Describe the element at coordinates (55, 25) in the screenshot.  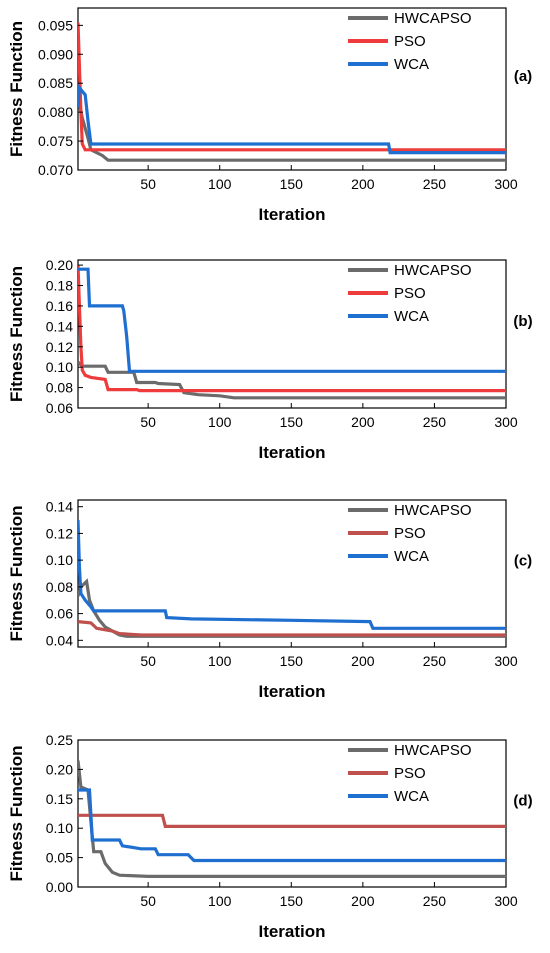
I see `y-tick-label: 0.095` at that location.